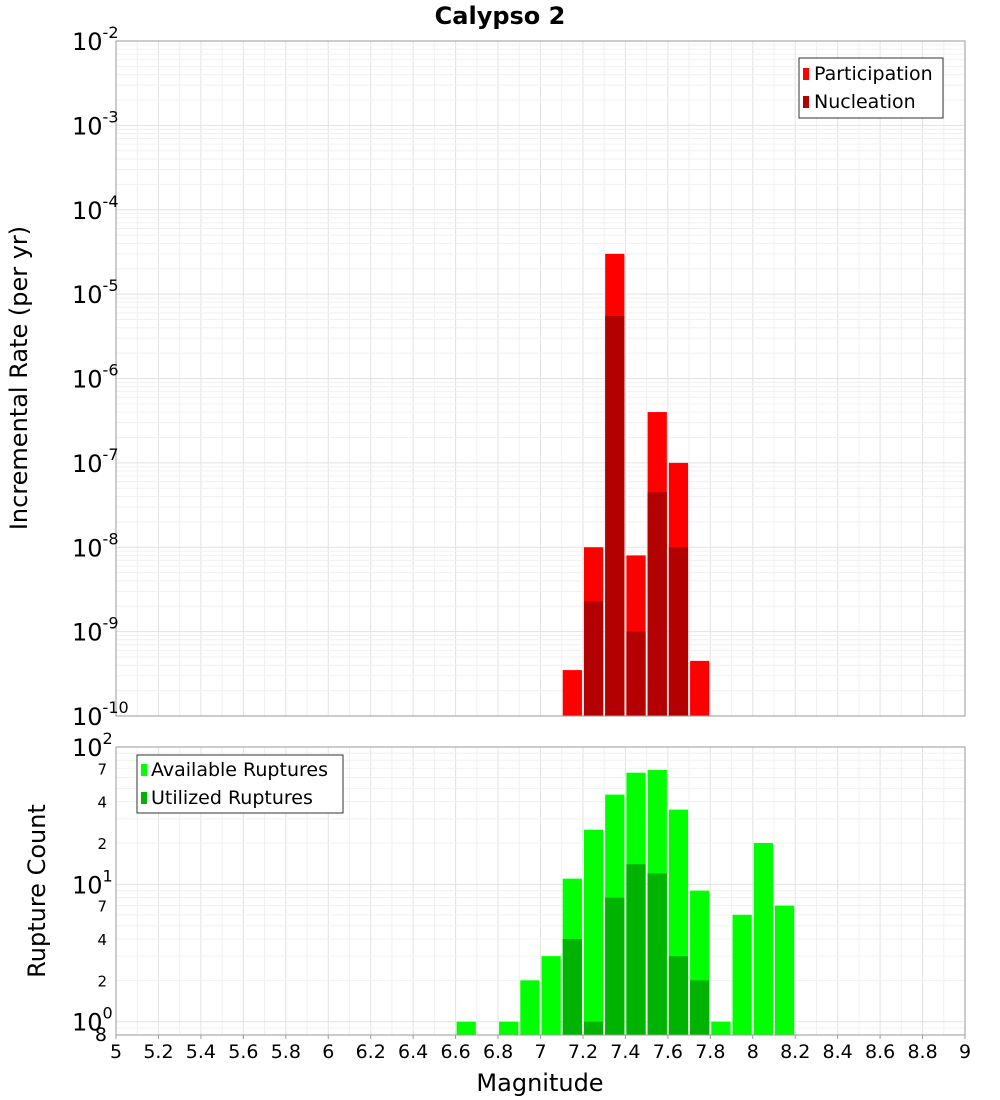  What do you see at coordinates (922, 1052) in the screenshot?
I see `x-tick-label: 8.8` at bounding box center [922, 1052].